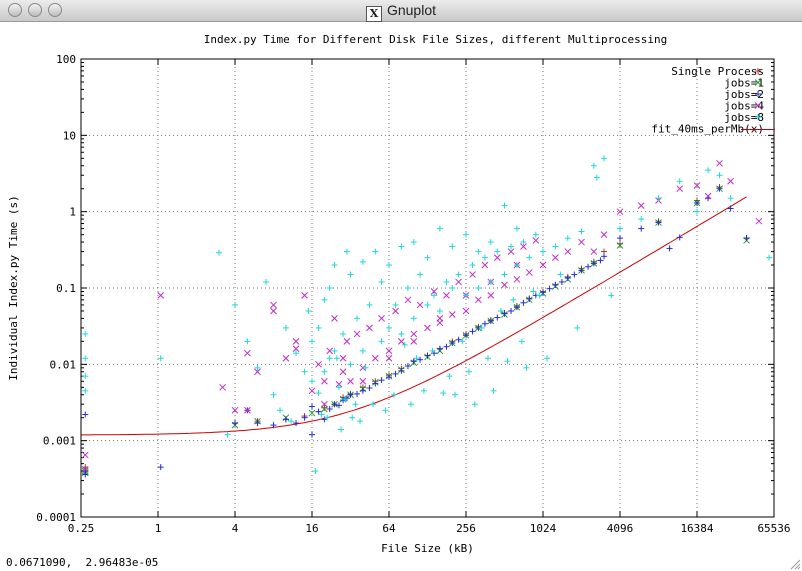 The image size is (802, 571). What do you see at coordinates (744, 83) in the screenshot?
I see `legend-label: jobs=1` at bounding box center [744, 83].